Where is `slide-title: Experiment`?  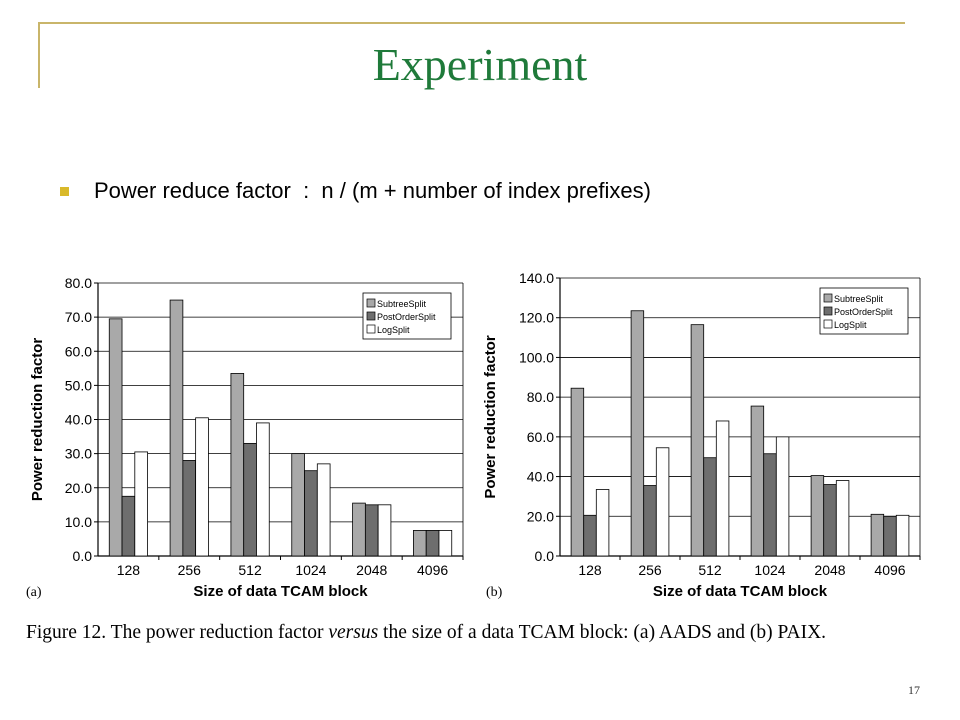 slide-title: Experiment is located at coordinates (480, 64).